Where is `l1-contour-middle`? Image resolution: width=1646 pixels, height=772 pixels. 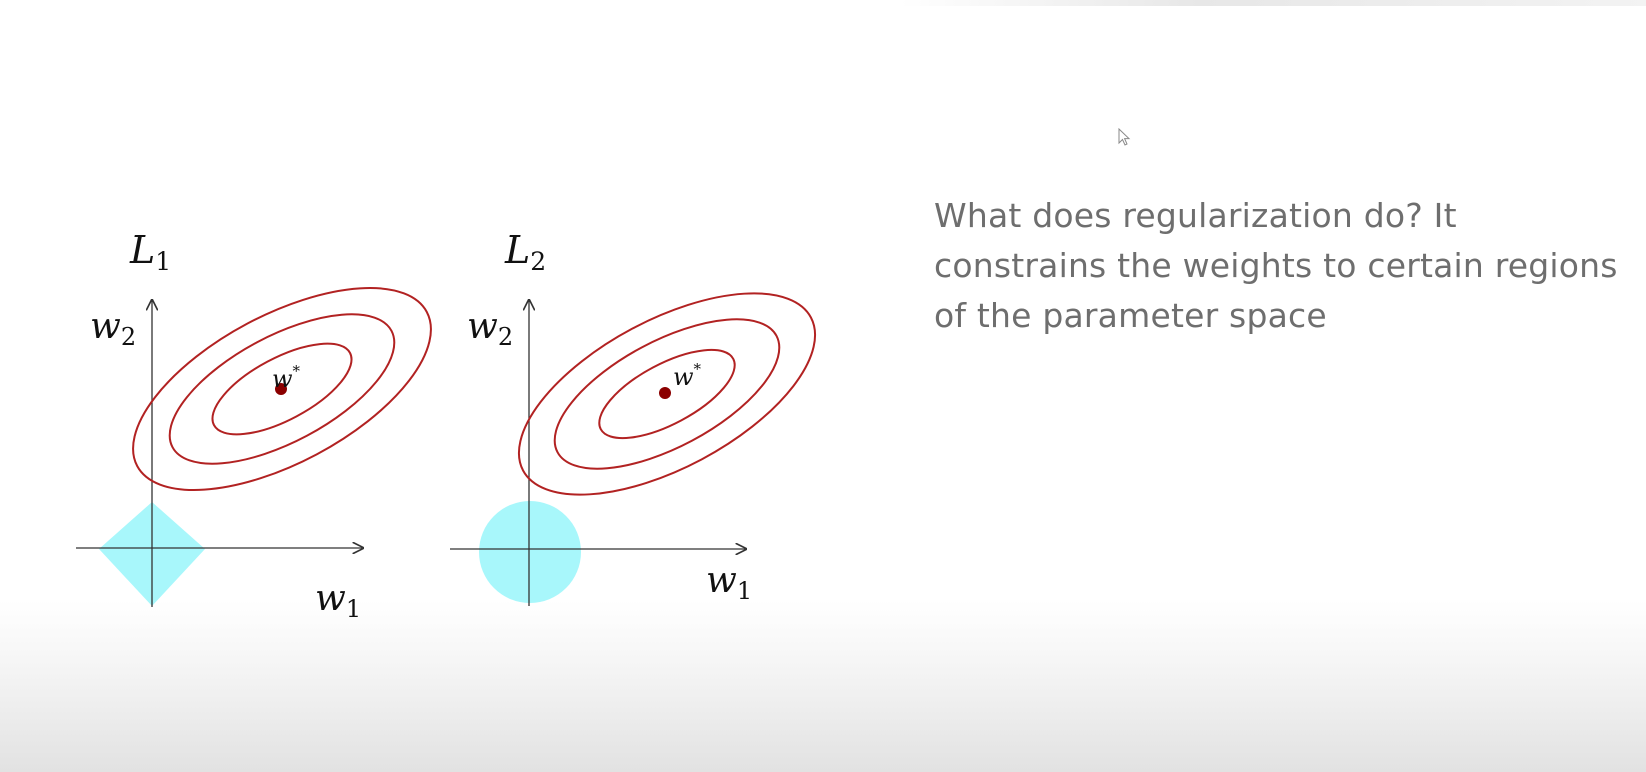
l1-contour-middle is located at coordinates (282, 389).